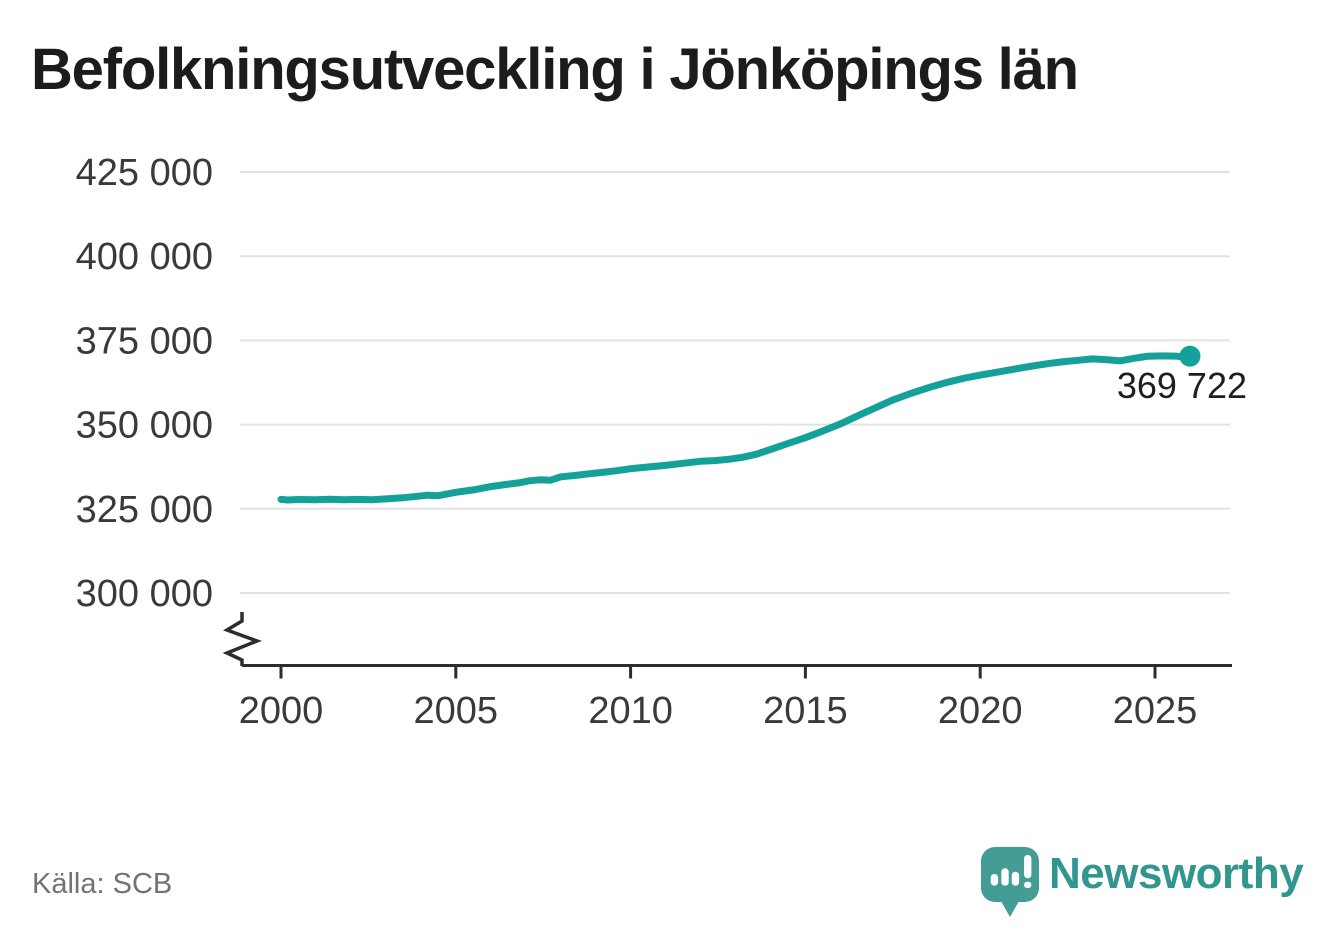 The image size is (1322, 939). What do you see at coordinates (102, 884) in the screenshot?
I see `source-note: Källa: SCB` at bounding box center [102, 884].